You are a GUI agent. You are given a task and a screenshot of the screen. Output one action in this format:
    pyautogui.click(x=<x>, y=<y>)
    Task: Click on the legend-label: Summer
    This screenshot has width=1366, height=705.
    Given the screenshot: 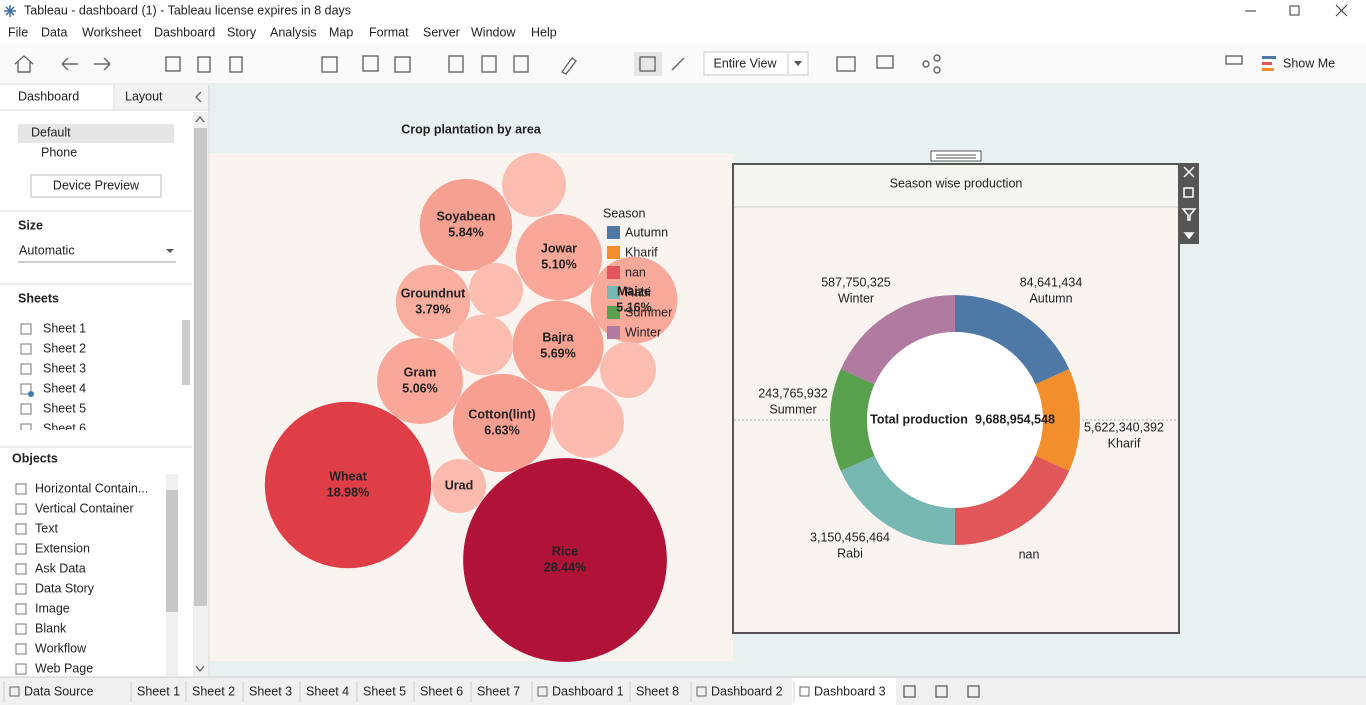 What is the action you would take?
    pyautogui.click(x=648, y=312)
    